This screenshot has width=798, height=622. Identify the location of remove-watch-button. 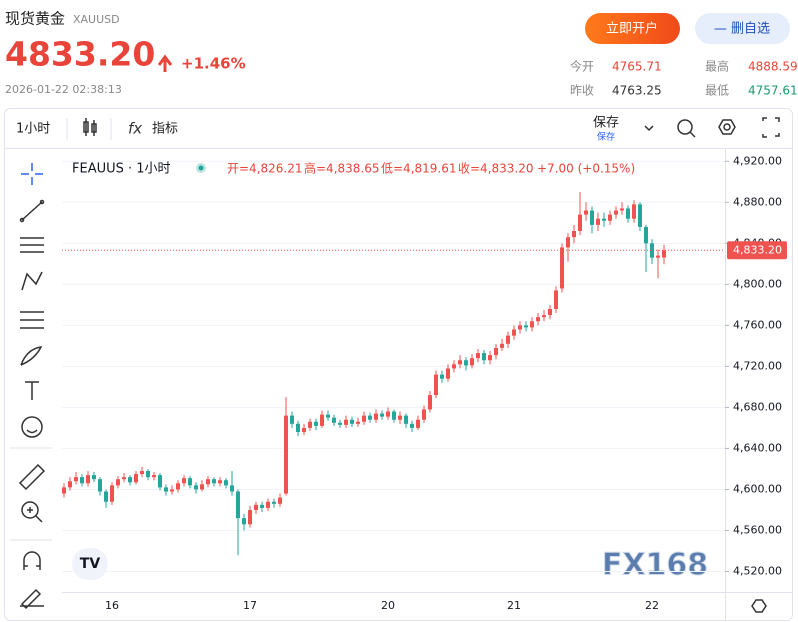
(742, 28).